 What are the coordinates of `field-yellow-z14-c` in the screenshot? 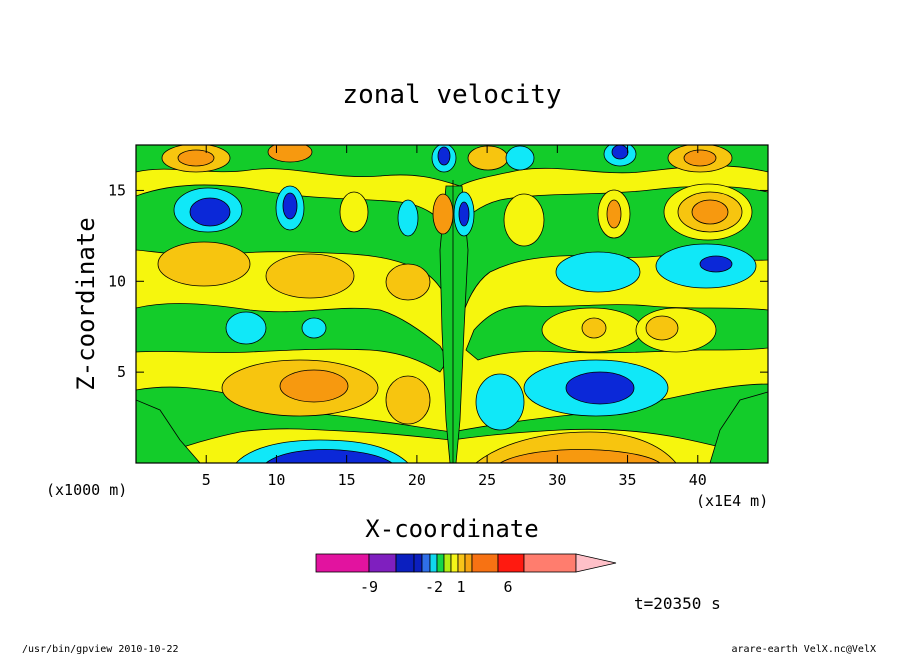 It's located at (354, 212).